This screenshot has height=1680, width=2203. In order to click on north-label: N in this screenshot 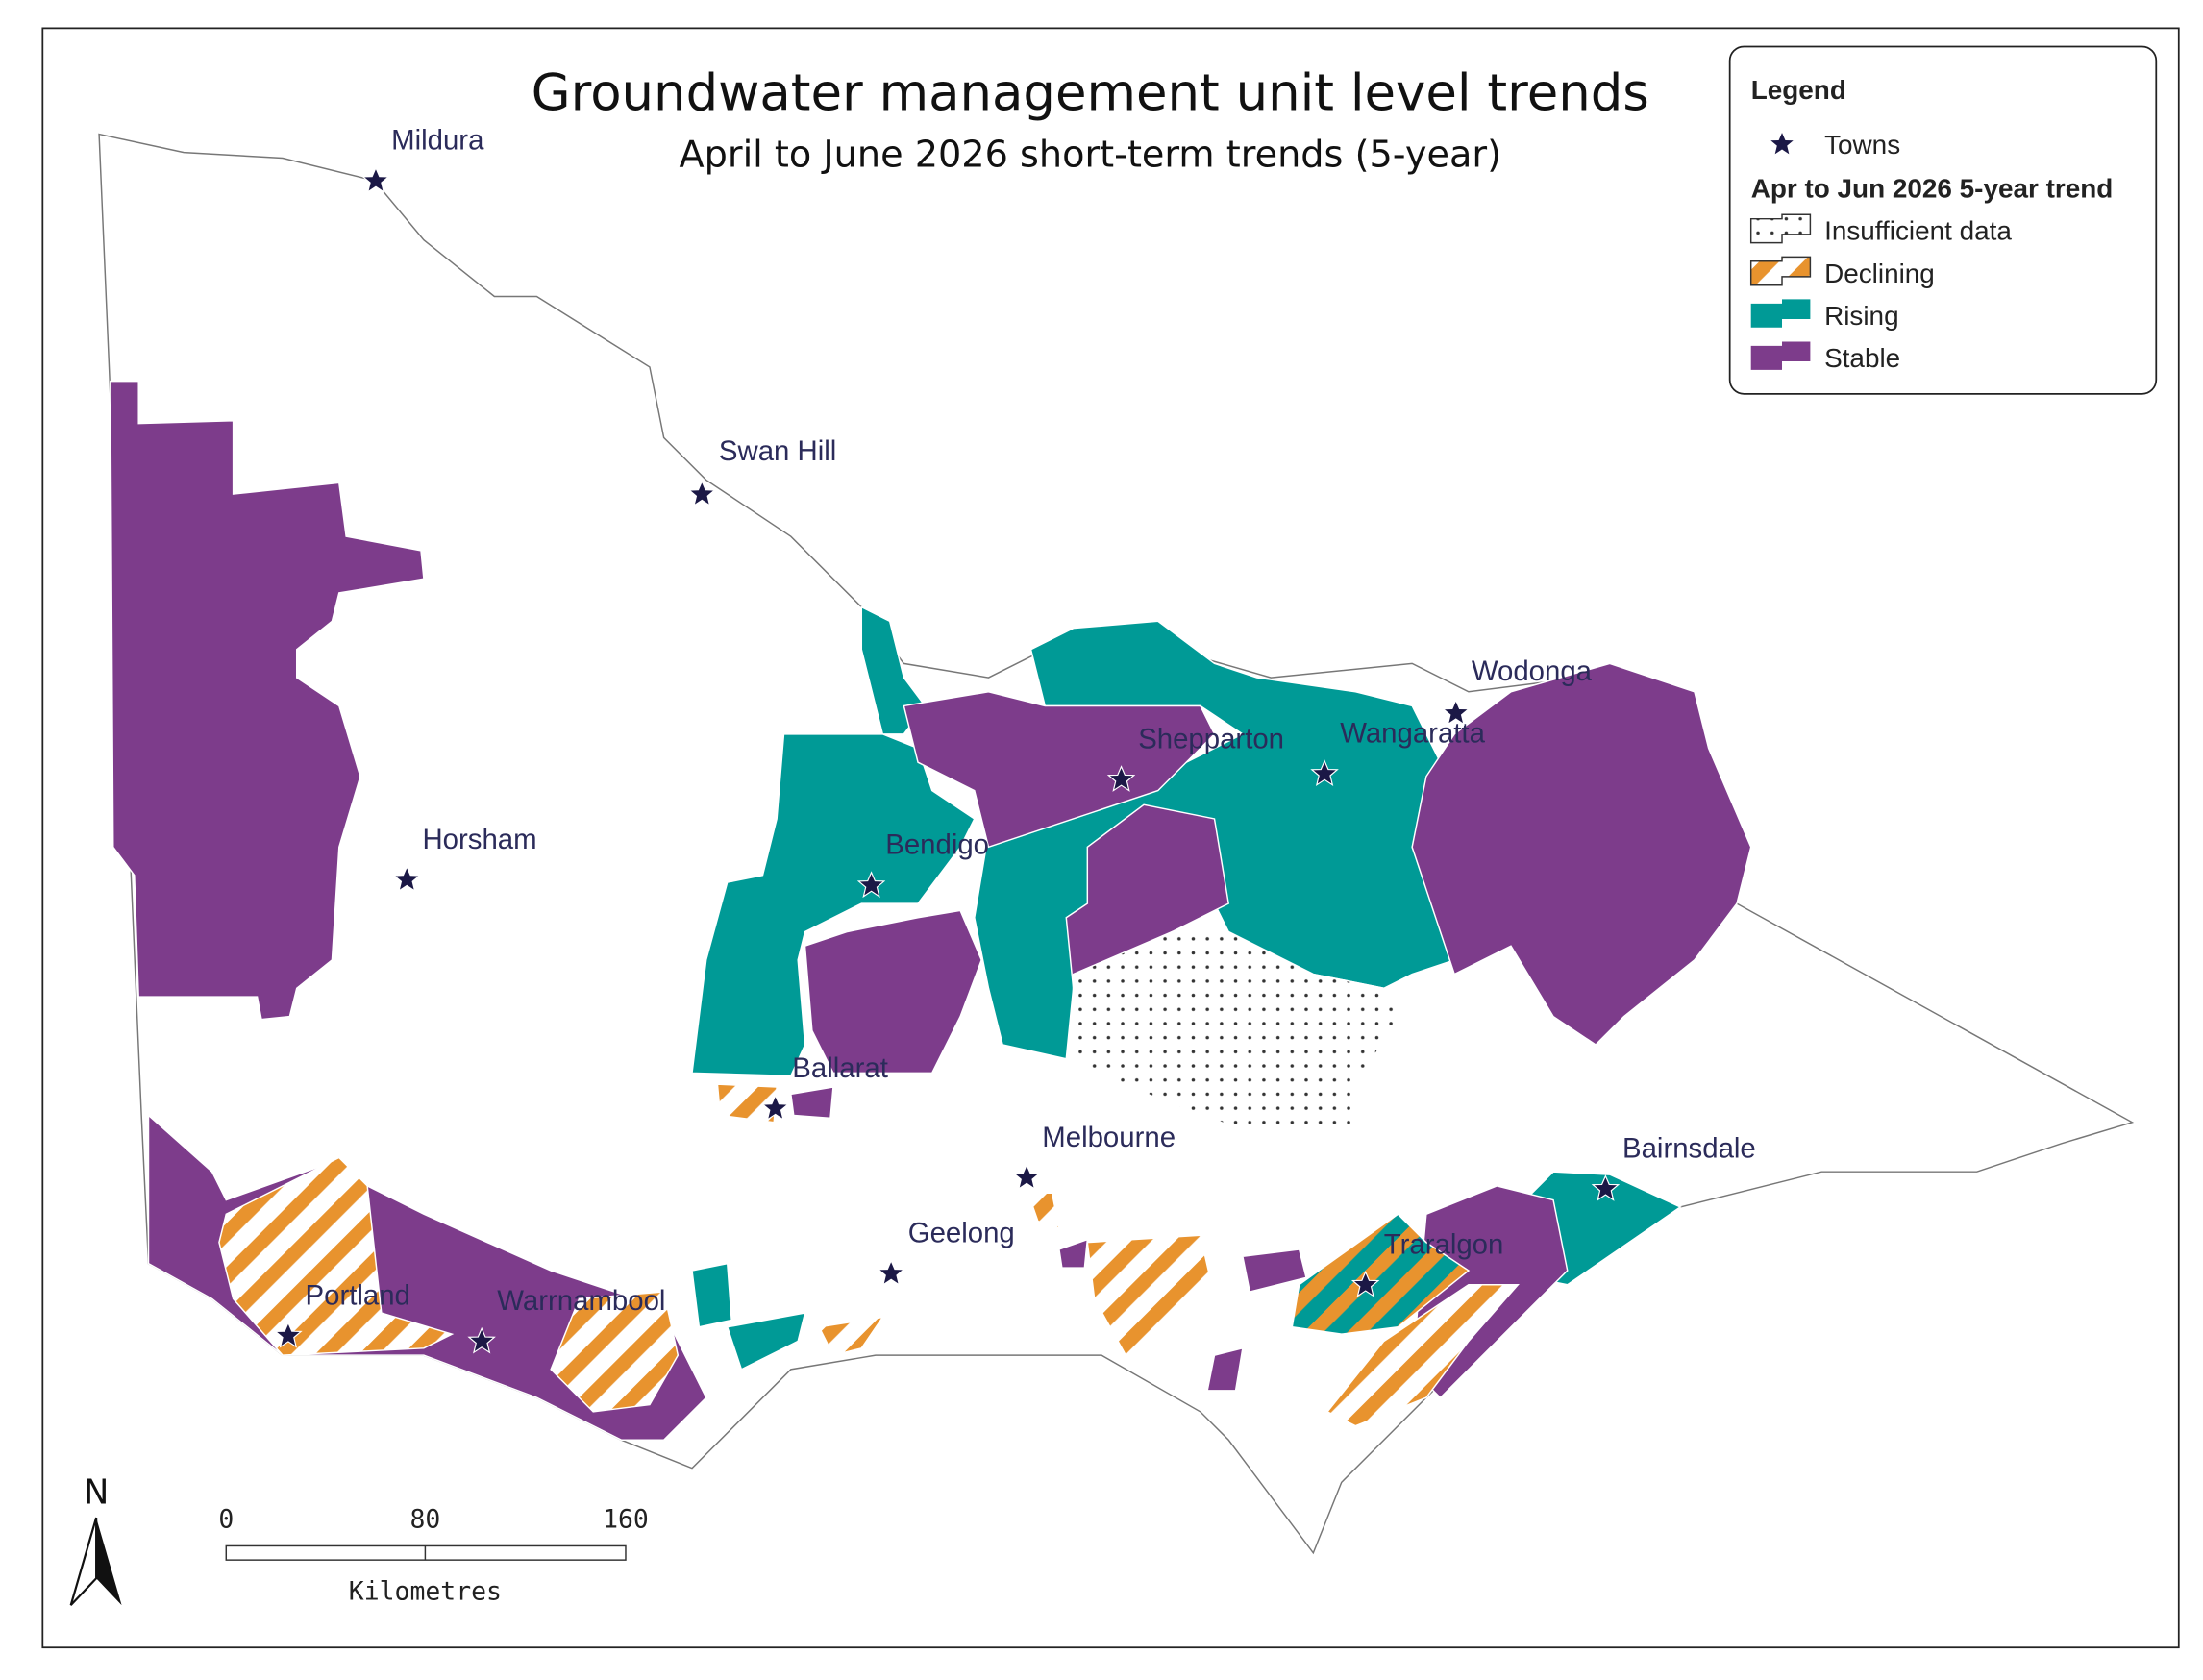, I will do `click(97, 1492)`.